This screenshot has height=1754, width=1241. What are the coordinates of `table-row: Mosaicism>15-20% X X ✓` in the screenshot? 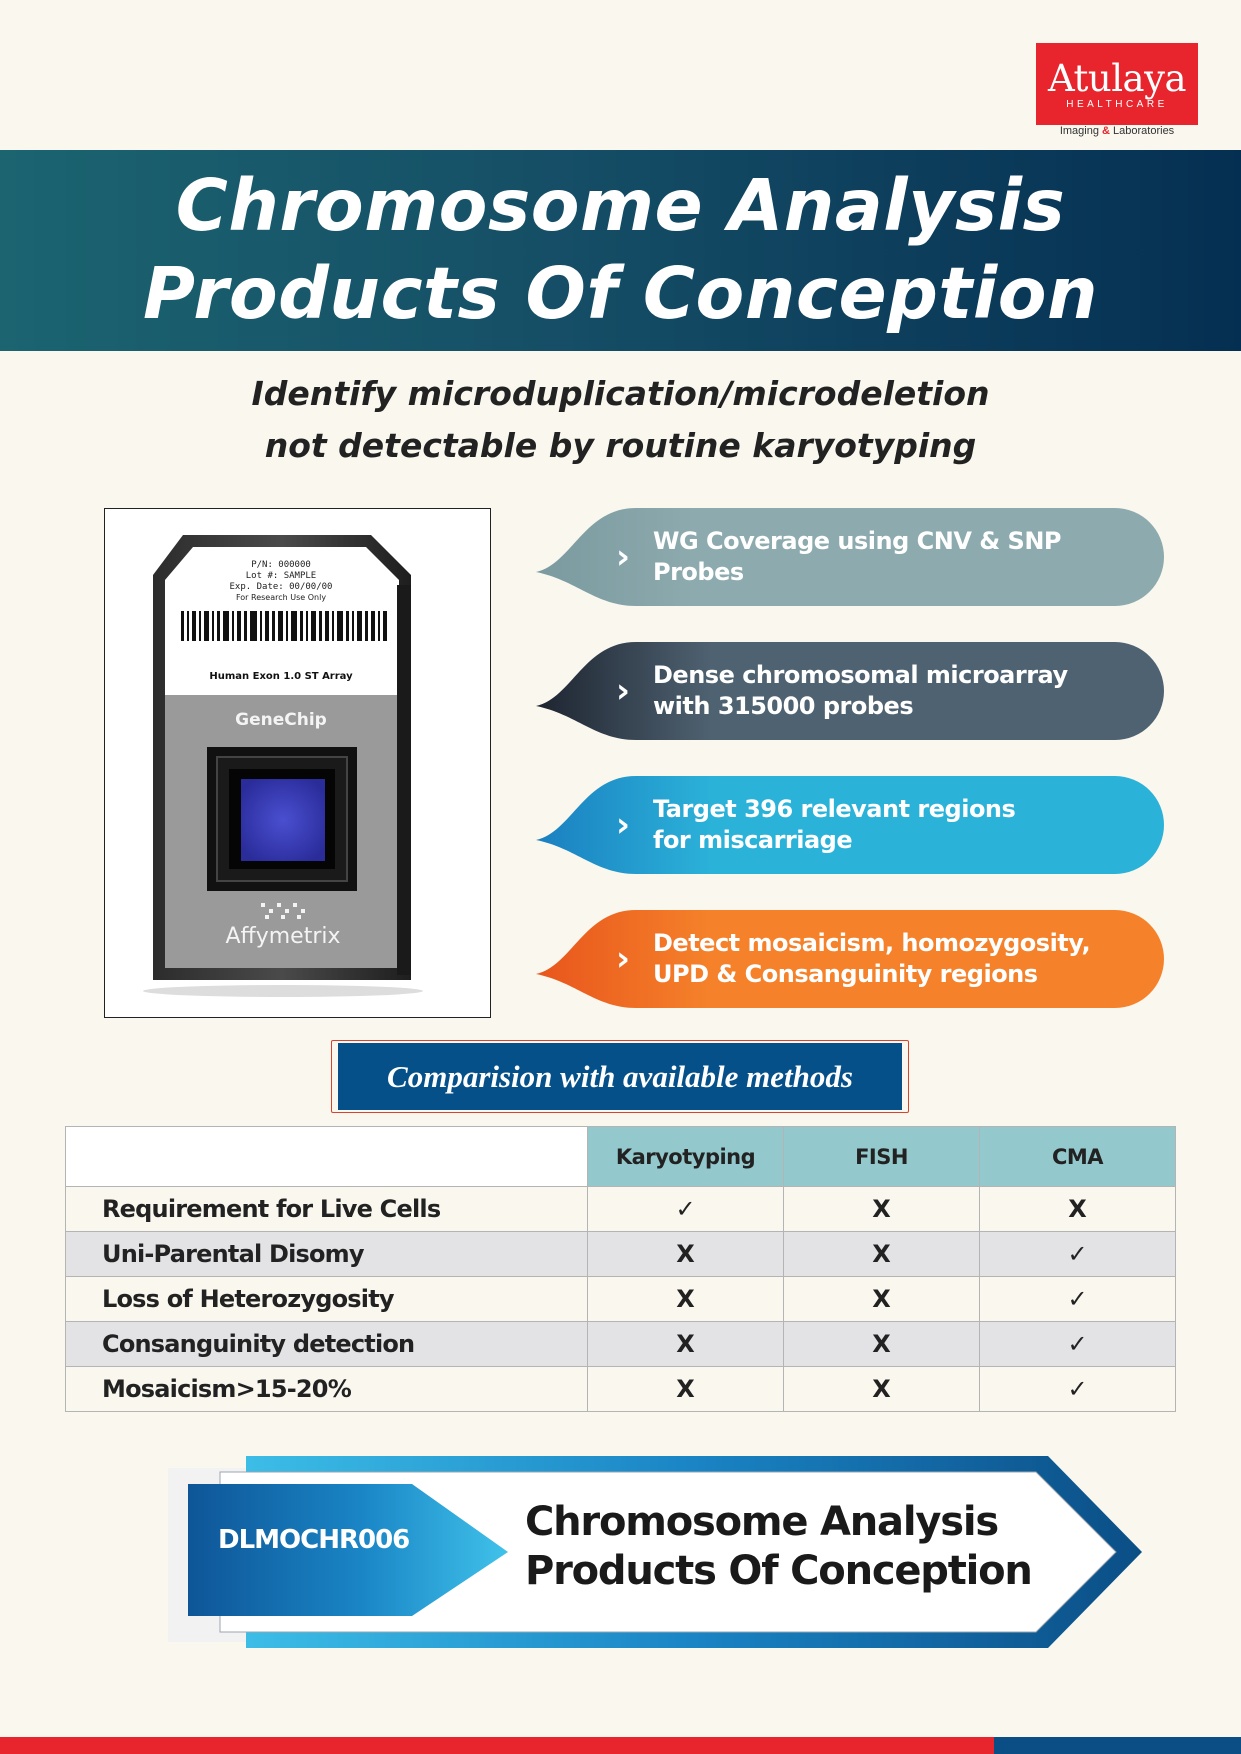 It's located at (620, 1389).